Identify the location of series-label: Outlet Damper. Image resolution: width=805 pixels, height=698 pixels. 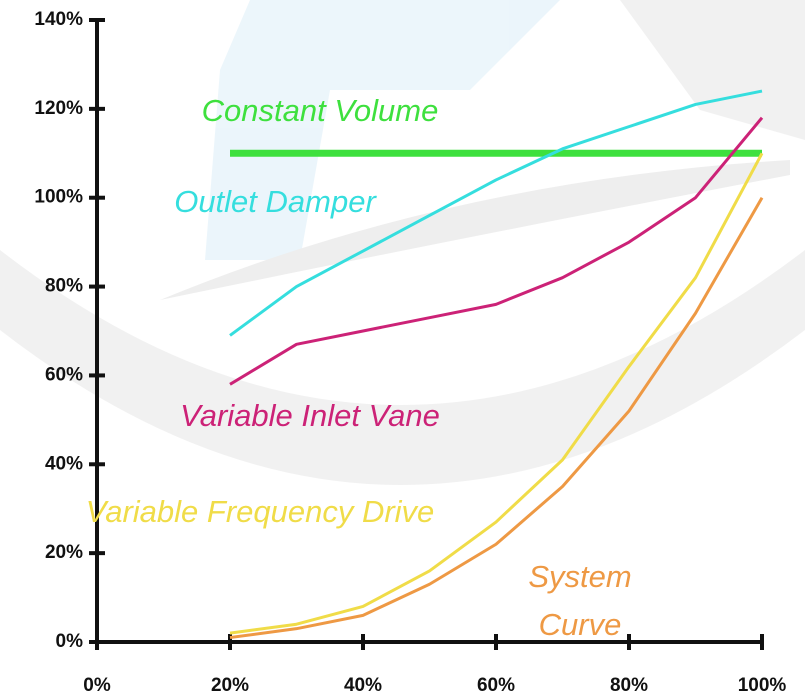
(275, 201).